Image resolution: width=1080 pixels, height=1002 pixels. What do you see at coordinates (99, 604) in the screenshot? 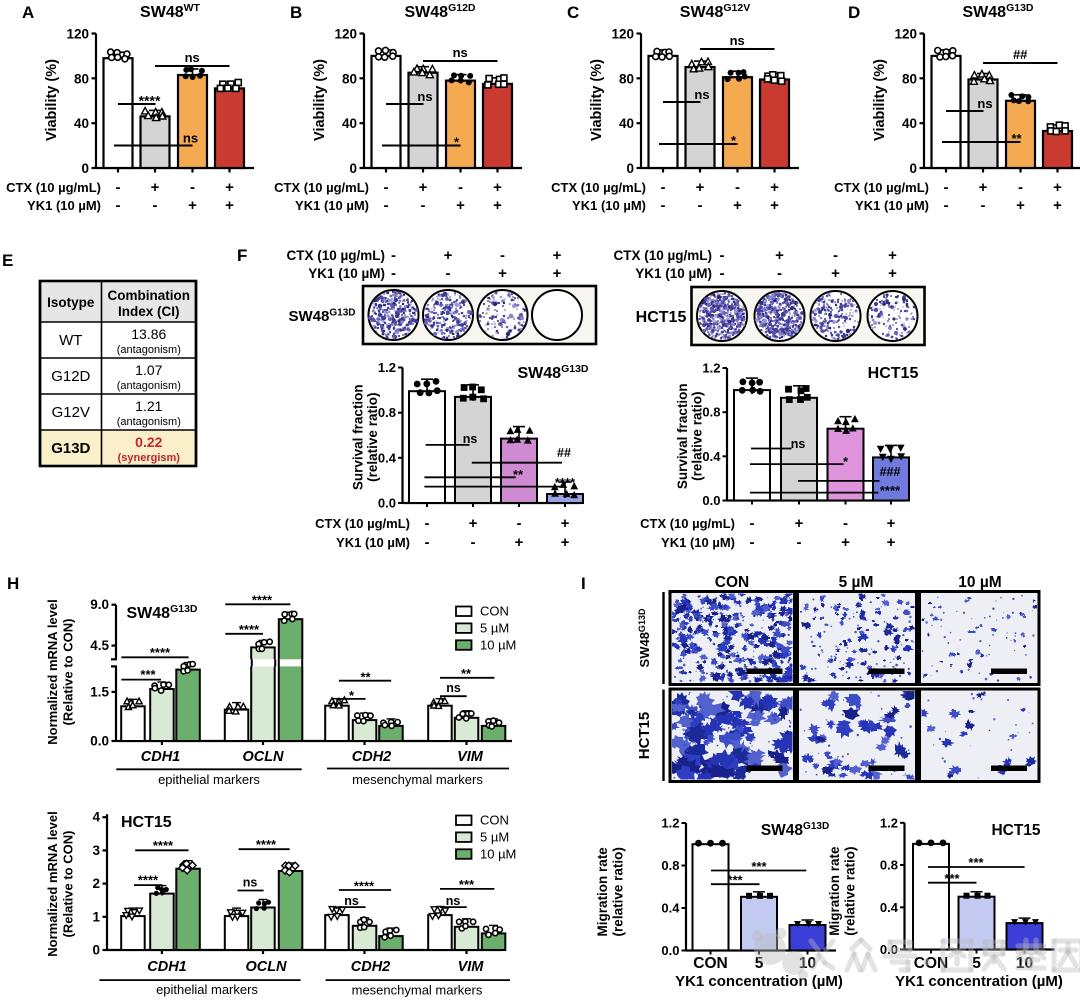
I see `svg-text: 9.0` at bounding box center [99, 604].